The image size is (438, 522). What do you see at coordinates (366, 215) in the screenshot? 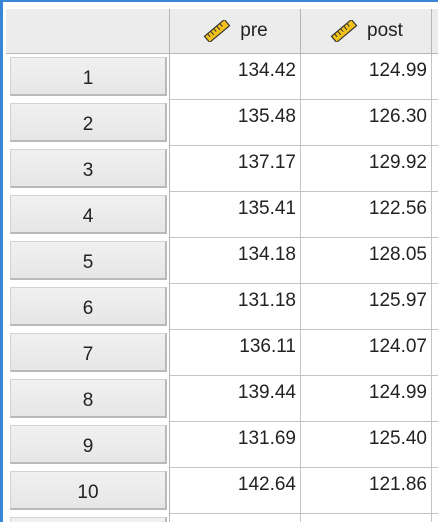
I see `cell-post: 122.56` at bounding box center [366, 215].